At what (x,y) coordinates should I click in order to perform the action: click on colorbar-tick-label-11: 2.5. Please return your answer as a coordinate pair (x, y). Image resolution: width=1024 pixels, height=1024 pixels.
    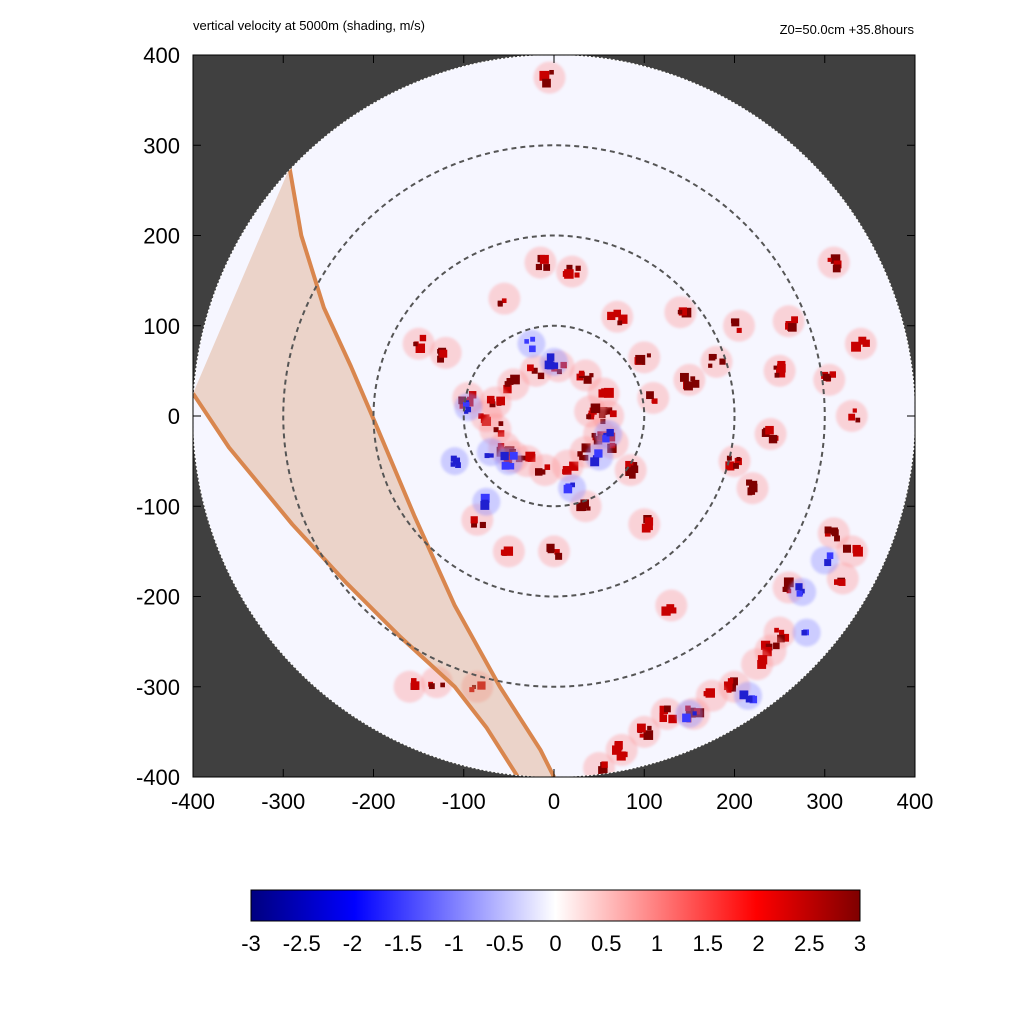
    Looking at the image, I should click on (809, 943).